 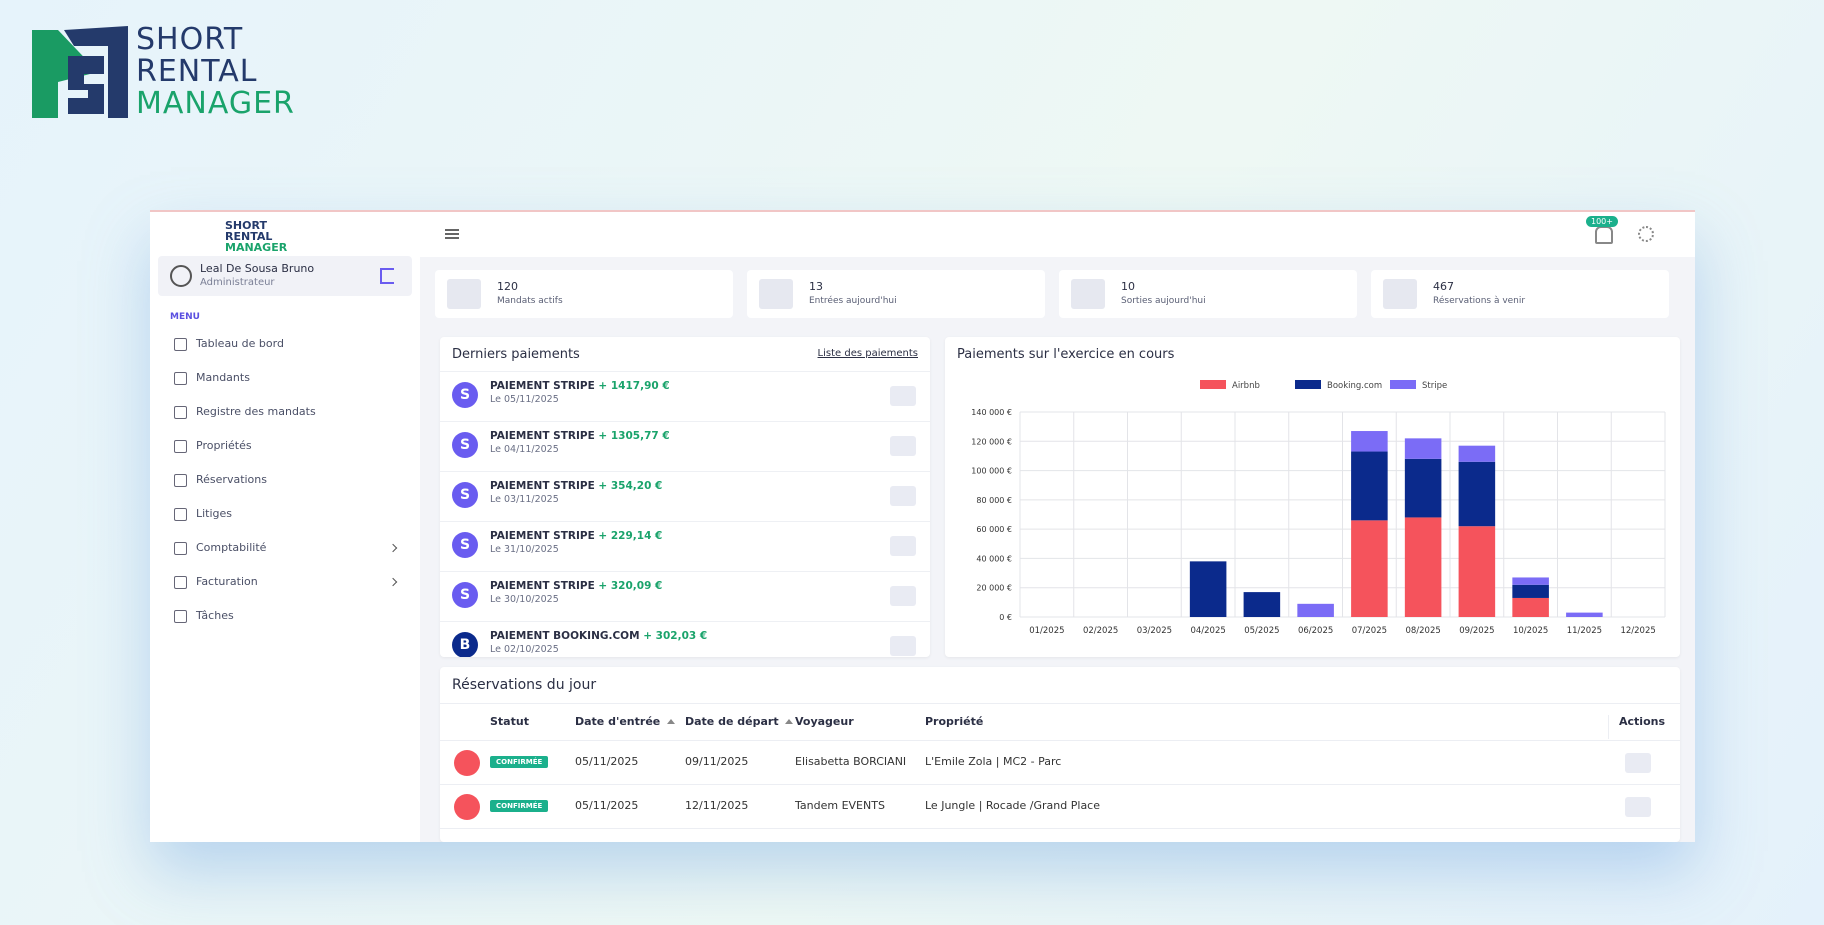 I want to click on sidebar-logo: SHORT RENTAL MANAGER, so click(x=256, y=236).